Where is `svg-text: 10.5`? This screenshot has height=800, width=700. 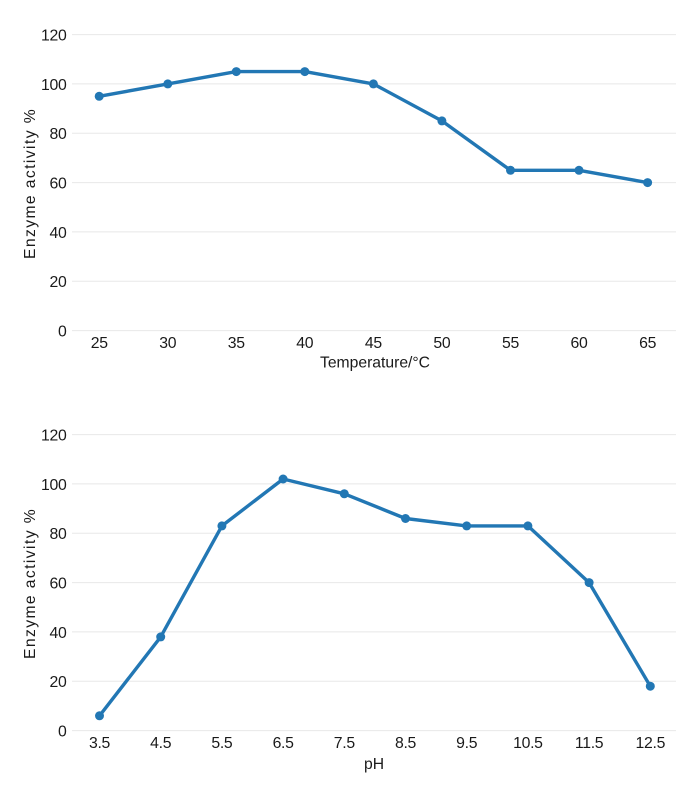
svg-text: 10.5 is located at coordinates (528, 743).